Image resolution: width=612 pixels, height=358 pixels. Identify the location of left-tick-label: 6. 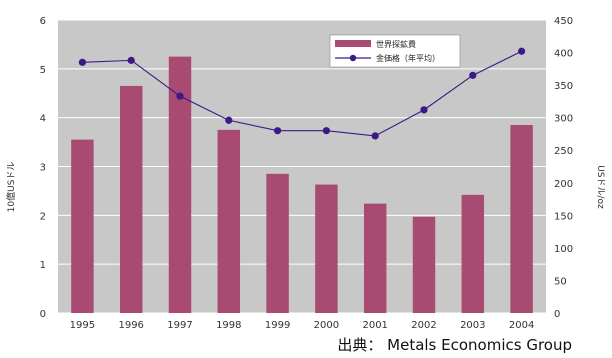
(43, 21).